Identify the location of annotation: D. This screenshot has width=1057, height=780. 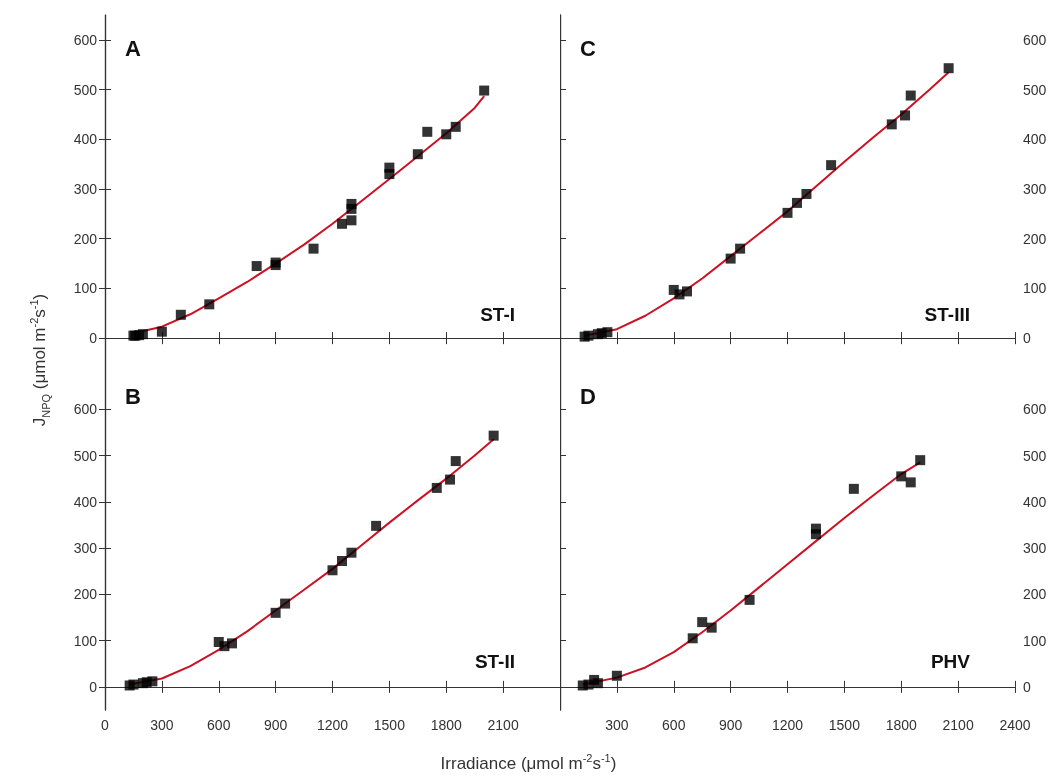
(588, 396).